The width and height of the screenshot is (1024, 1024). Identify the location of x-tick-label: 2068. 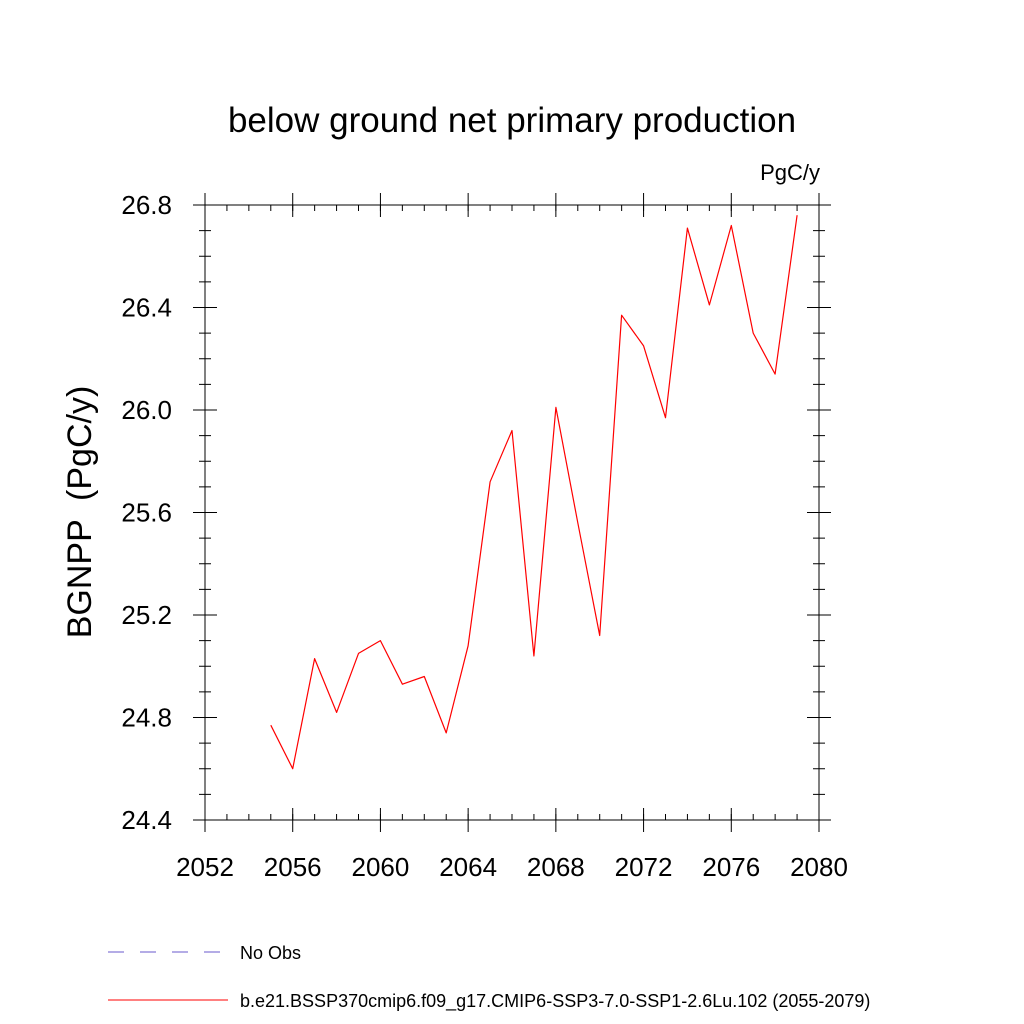
(556, 867).